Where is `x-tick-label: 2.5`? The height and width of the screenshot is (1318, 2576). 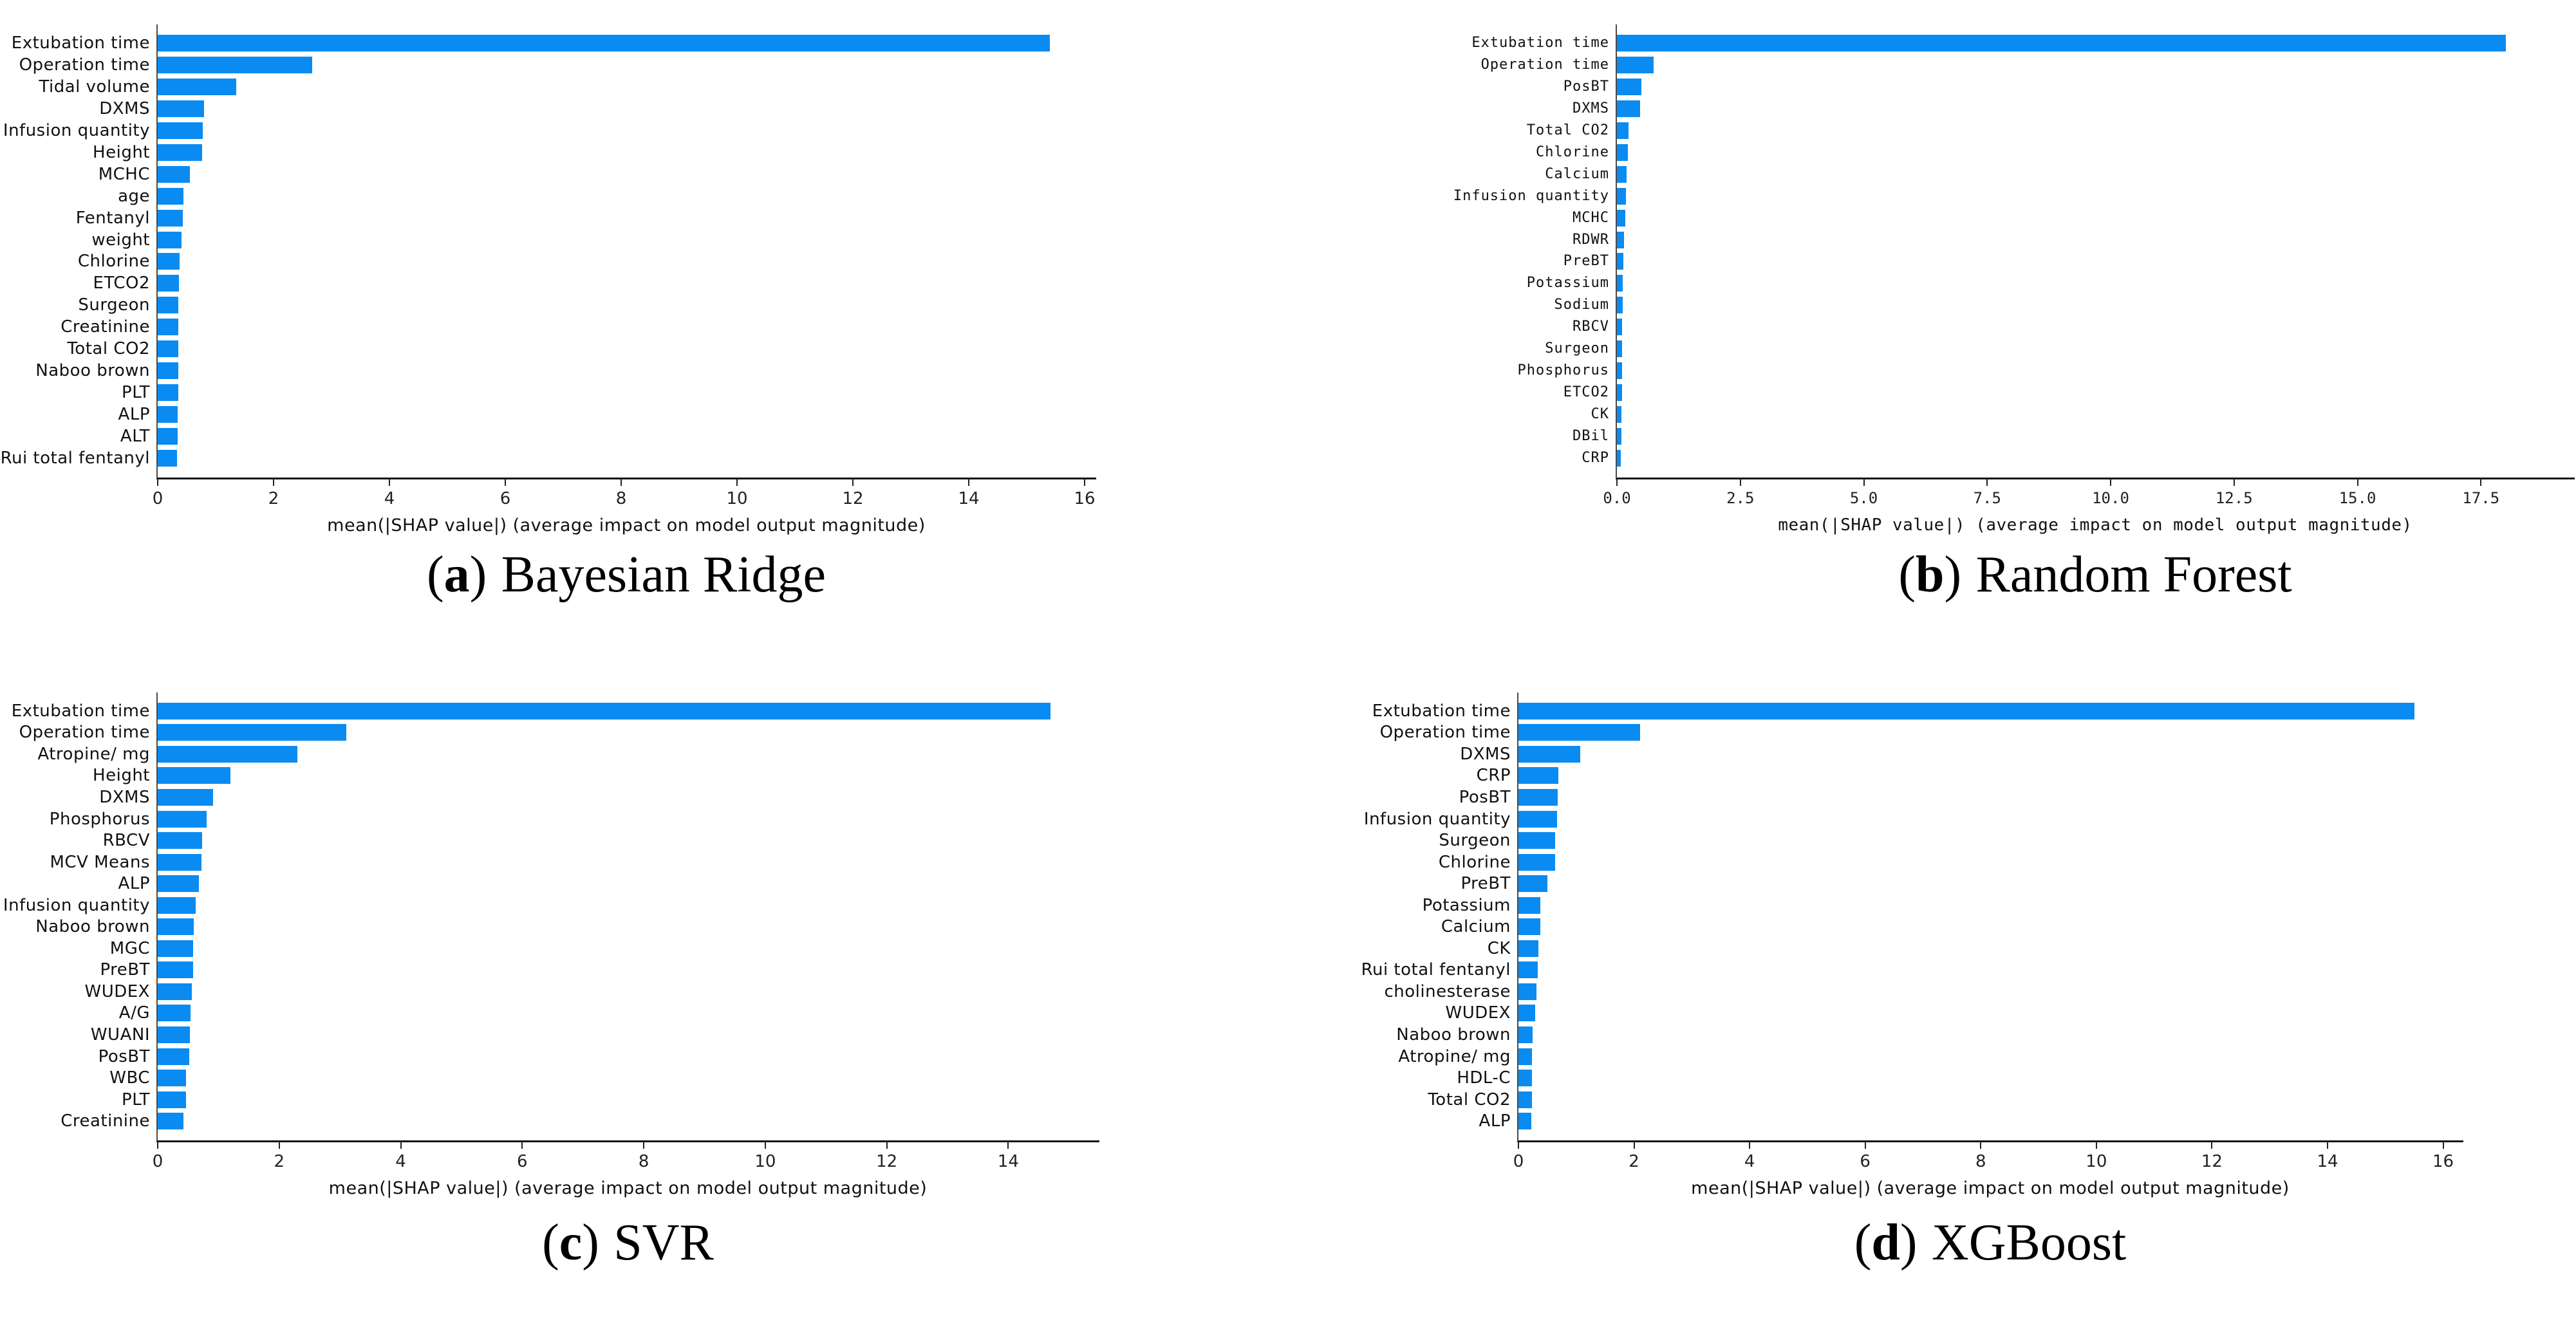
x-tick-label: 2.5 is located at coordinates (1740, 498).